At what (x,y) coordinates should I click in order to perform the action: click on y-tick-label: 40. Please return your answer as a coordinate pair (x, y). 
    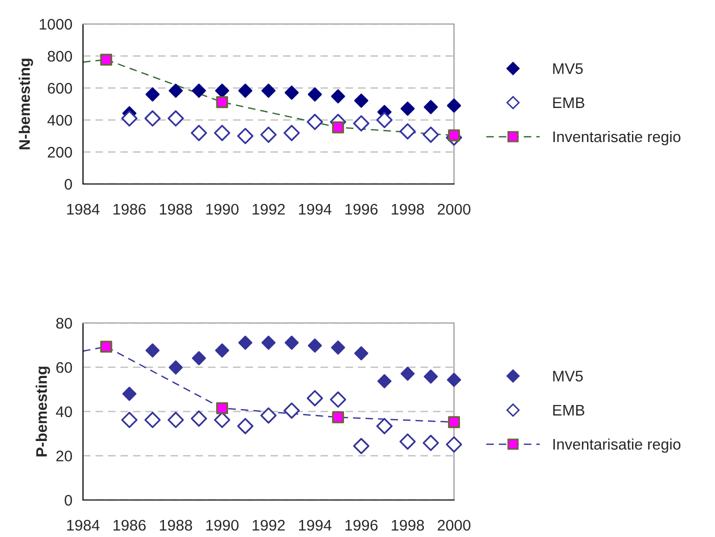
    Looking at the image, I should click on (64, 412).